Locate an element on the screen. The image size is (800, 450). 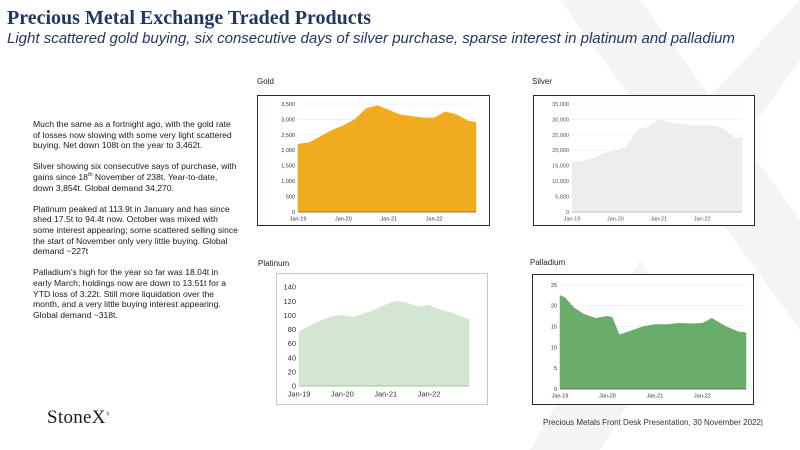
silver-y-tick-label: 35,000 is located at coordinates (560, 105).